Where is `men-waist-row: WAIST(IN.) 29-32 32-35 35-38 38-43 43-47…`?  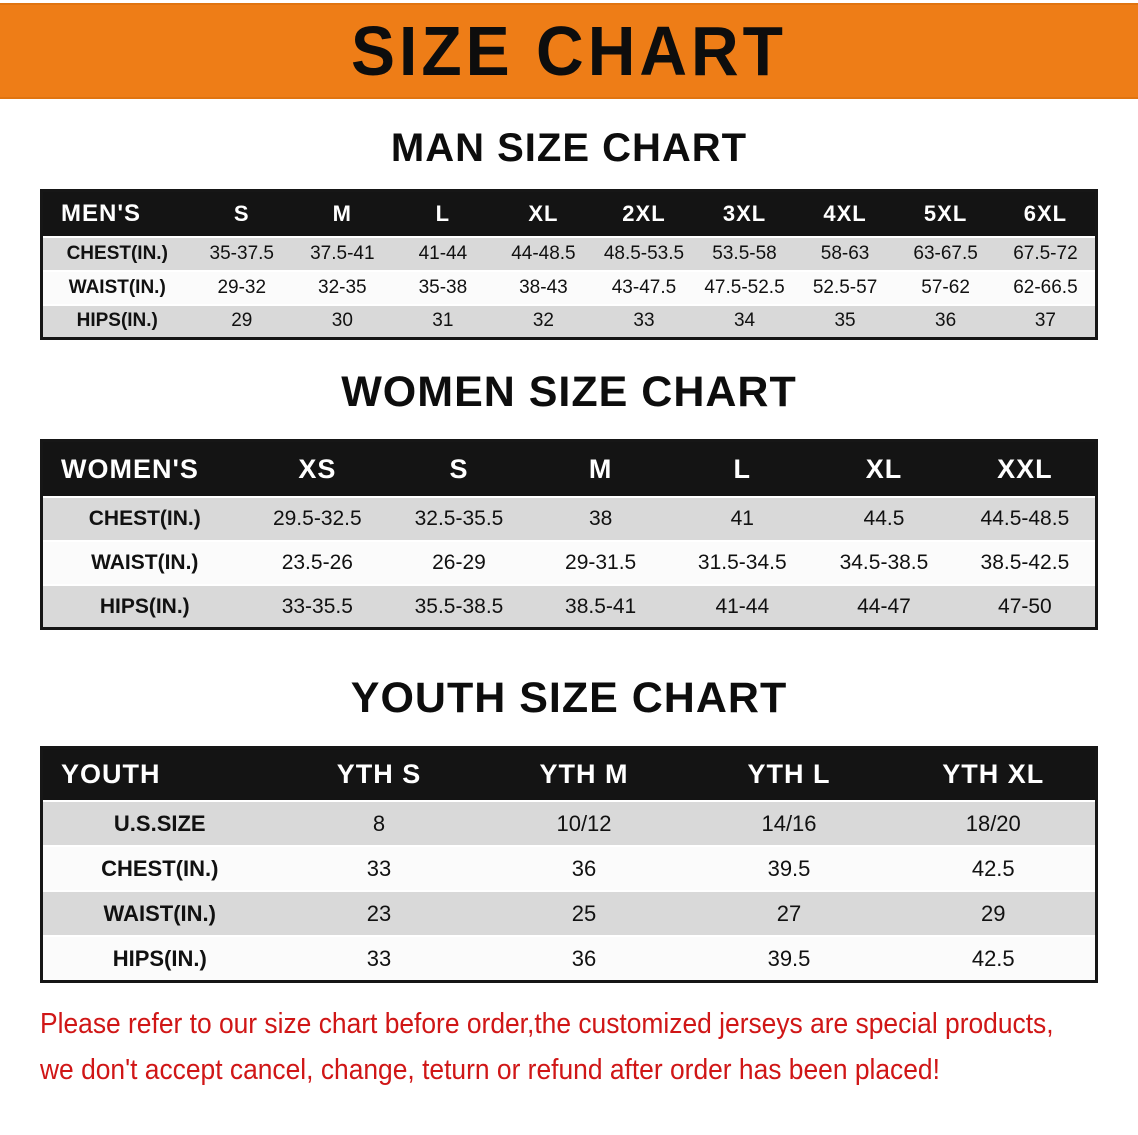
men-waist-row: WAIST(IN.) 29-32 32-35 35-38 38-43 43-47… is located at coordinates (569, 287).